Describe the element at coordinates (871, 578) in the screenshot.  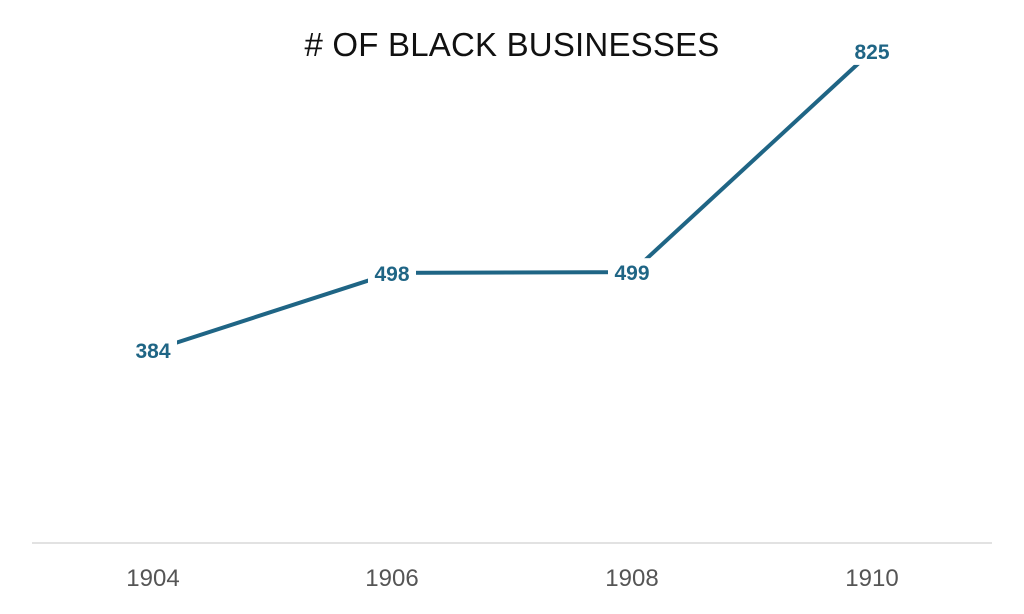
I see `x-tick-label: 1910` at that location.